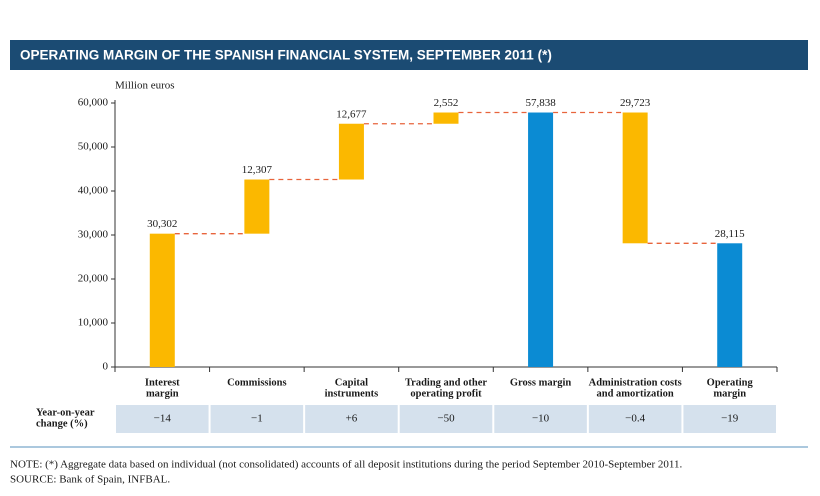 The height and width of the screenshot is (496, 820). I want to click on y-tick-label: 40,000, so click(93, 191).